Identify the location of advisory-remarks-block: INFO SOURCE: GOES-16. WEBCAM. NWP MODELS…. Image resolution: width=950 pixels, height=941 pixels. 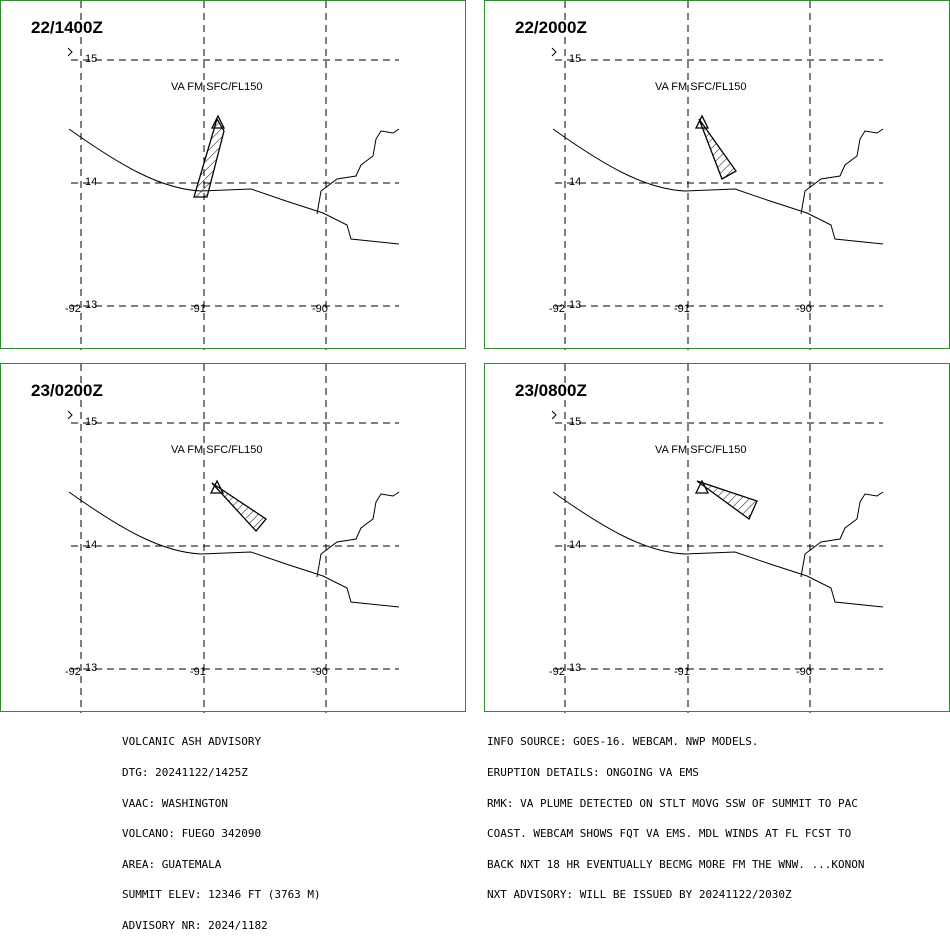
(676, 814).